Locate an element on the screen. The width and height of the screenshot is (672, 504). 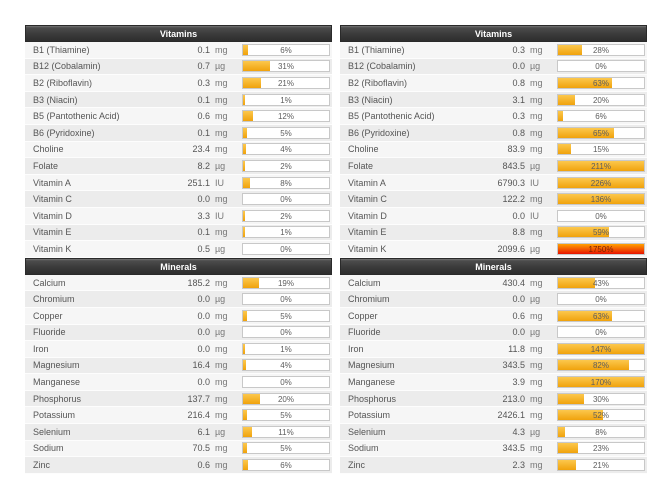
section-header: Vitamins is located at coordinates (493, 33).